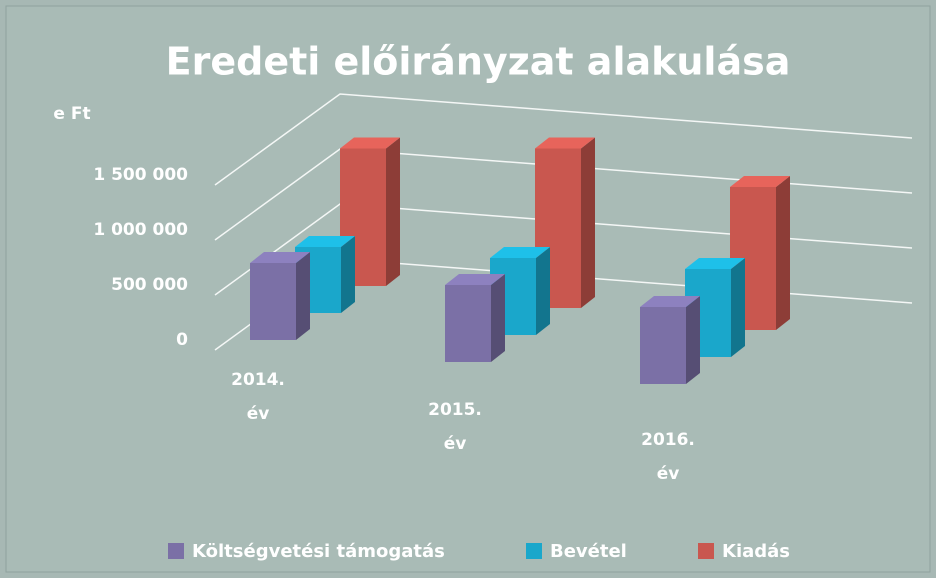 The width and height of the screenshot is (936, 578). What do you see at coordinates (455, 427) in the screenshot?
I see `x-tick-label: 2015. év` at bounding box center [455, 427].